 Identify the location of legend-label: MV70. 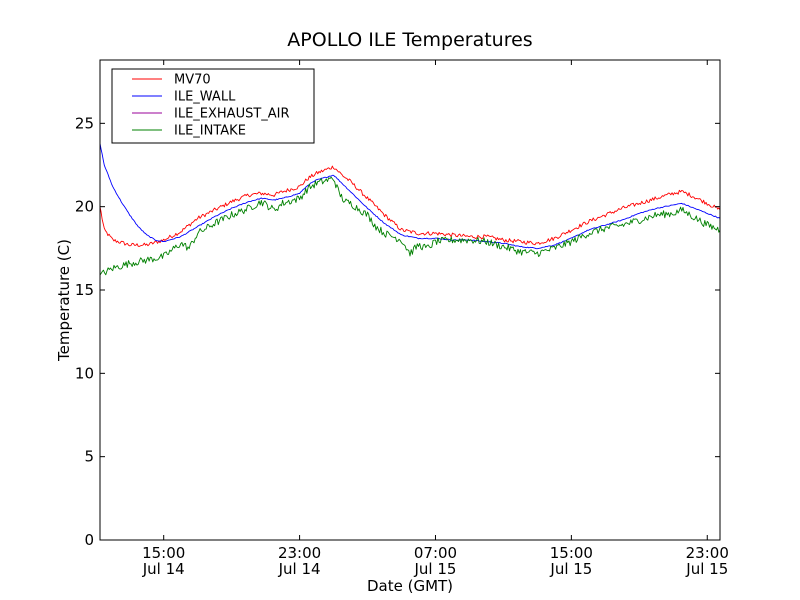
(192, 80).